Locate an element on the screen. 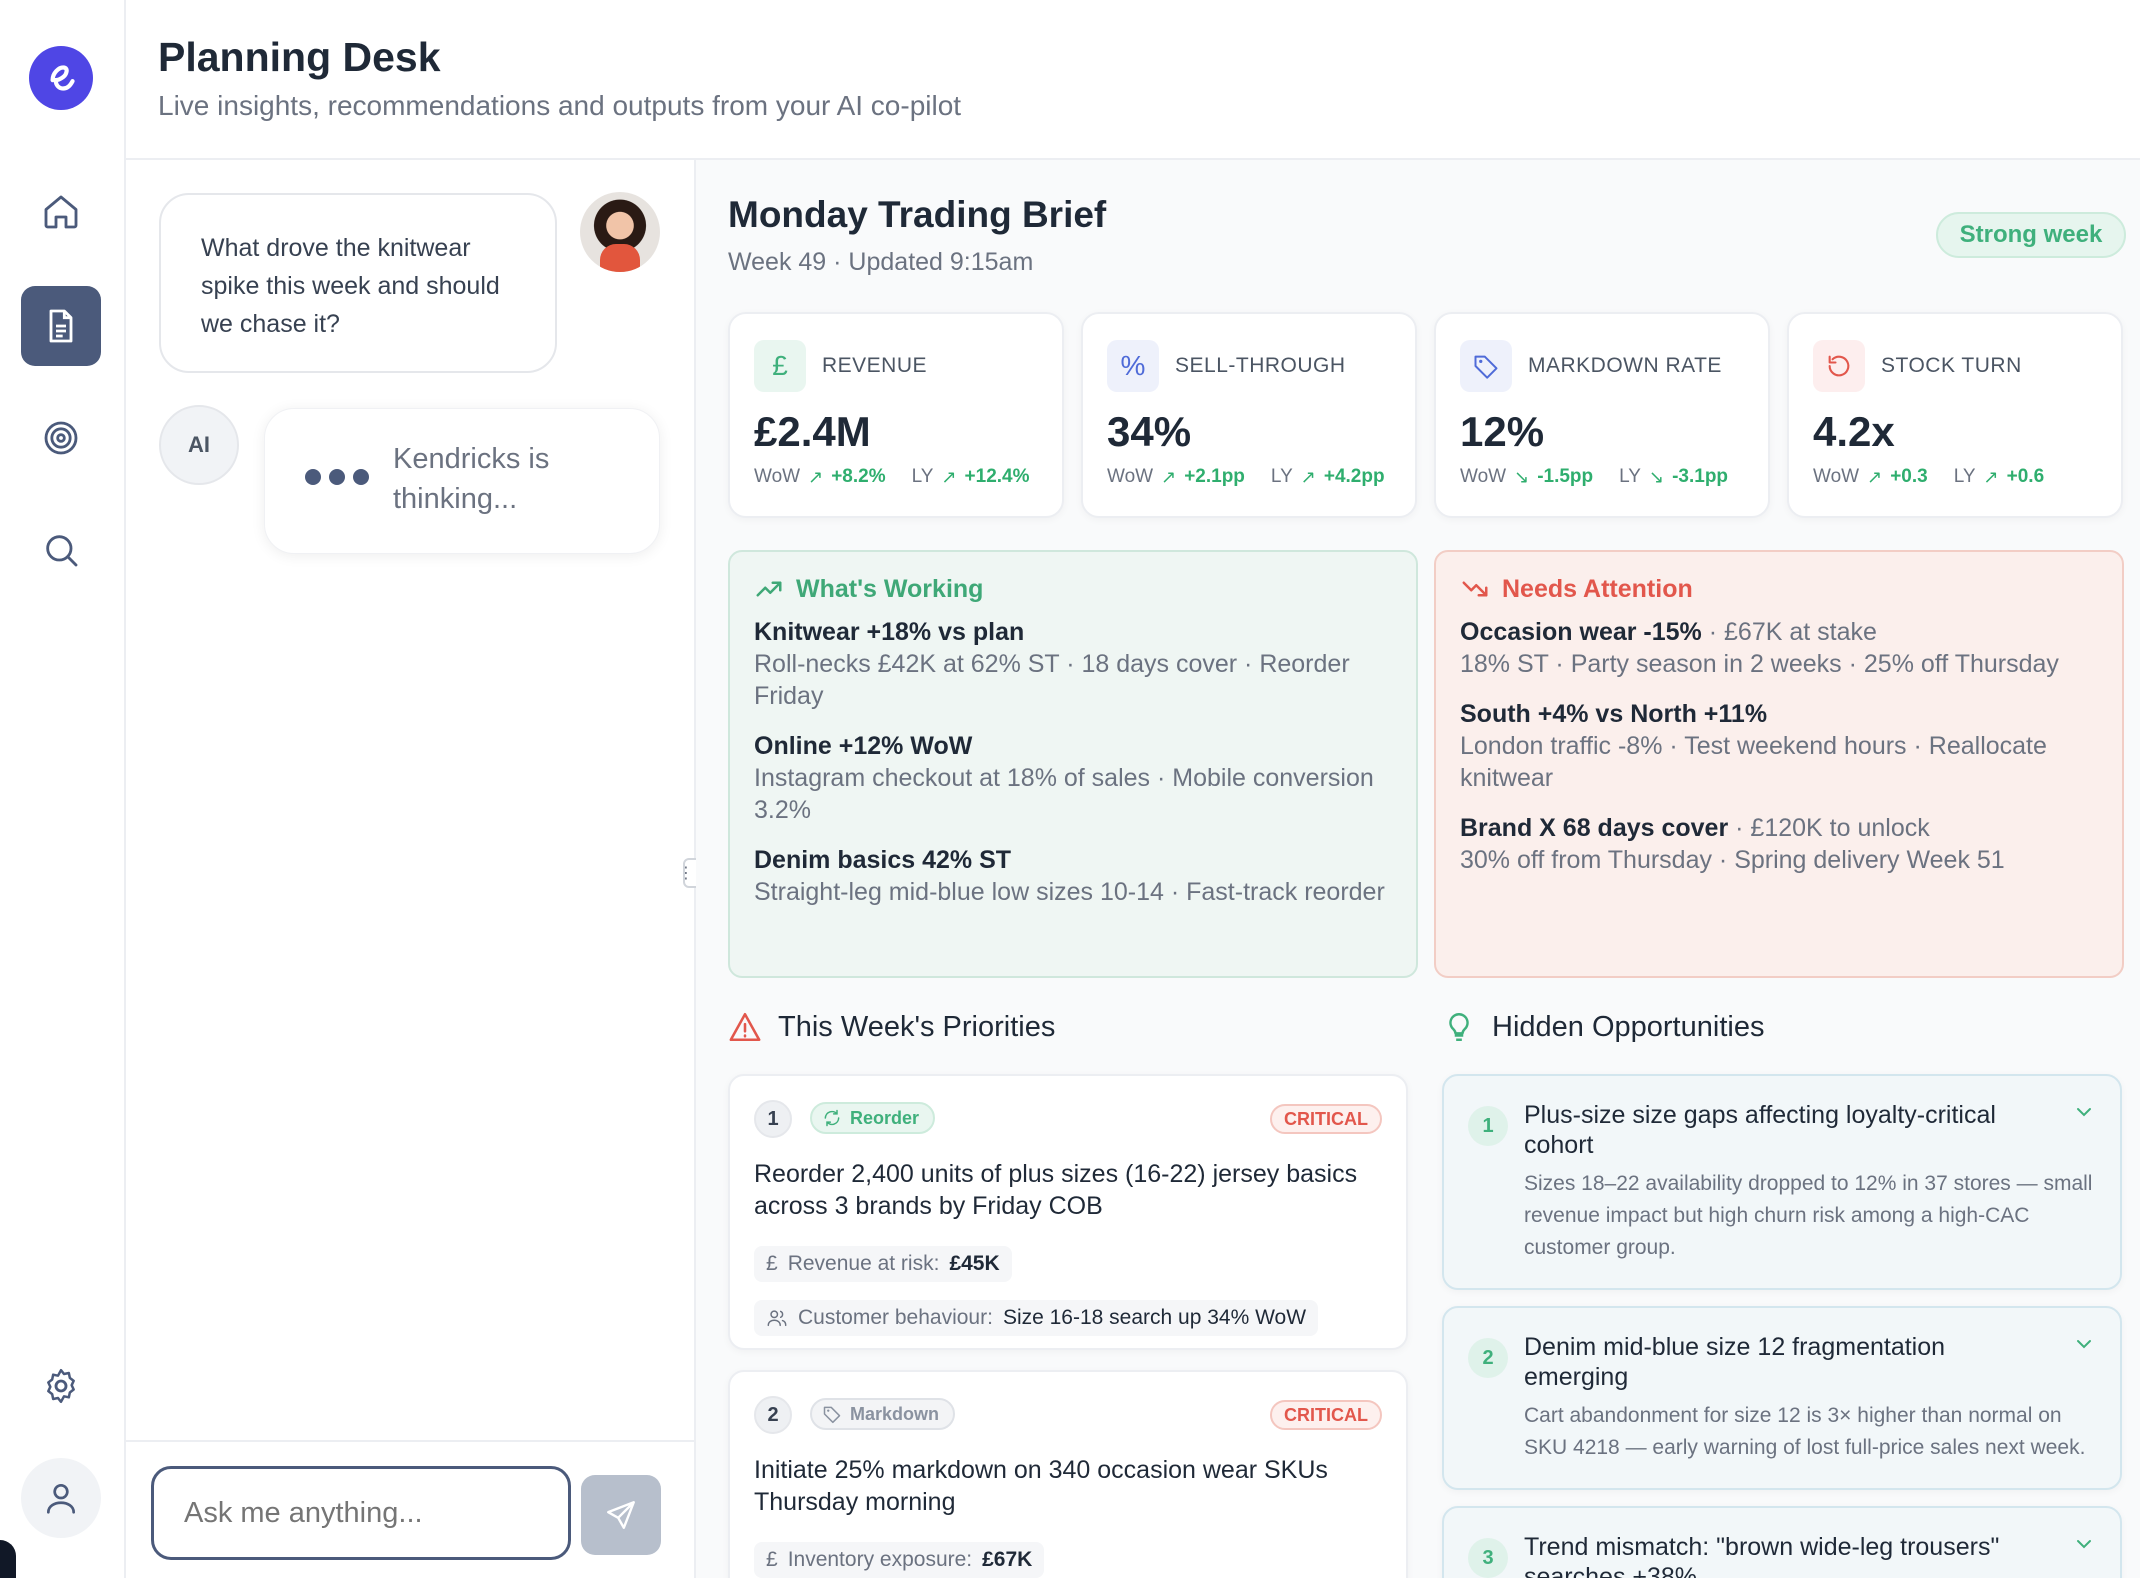 This screenshot has height=1578, width=2140. users-icon is located at coordinates (777, 1318).